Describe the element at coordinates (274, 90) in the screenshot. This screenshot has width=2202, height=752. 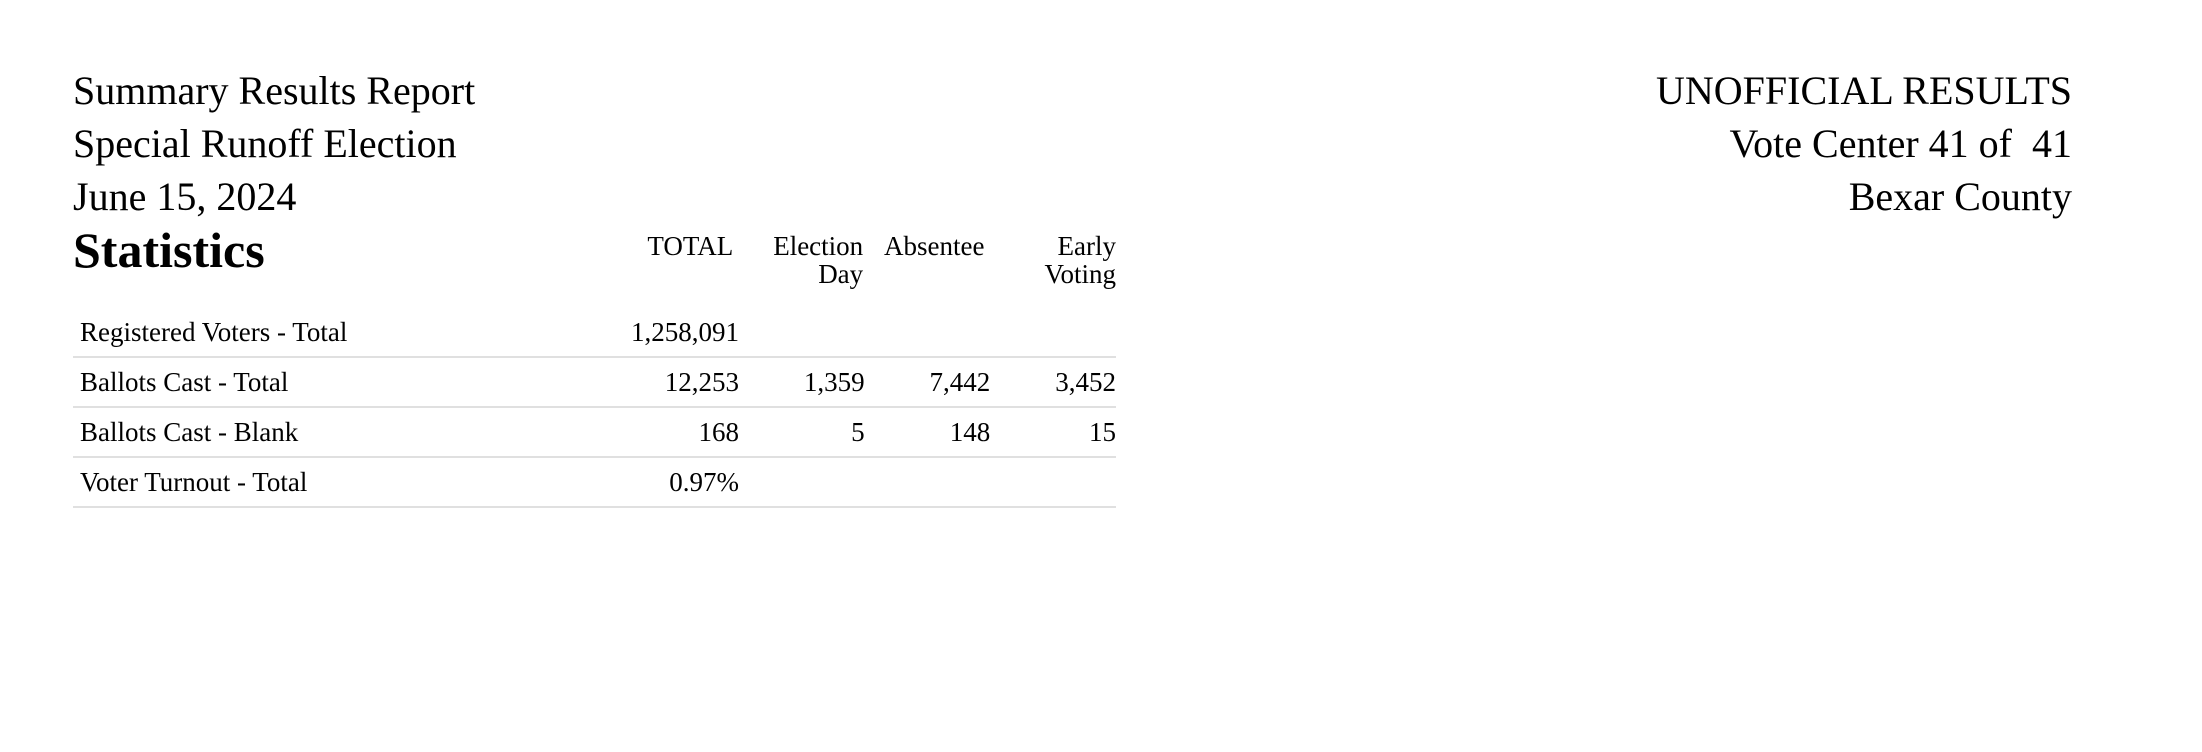
I see `report-title: Summary Results Report` at that location.